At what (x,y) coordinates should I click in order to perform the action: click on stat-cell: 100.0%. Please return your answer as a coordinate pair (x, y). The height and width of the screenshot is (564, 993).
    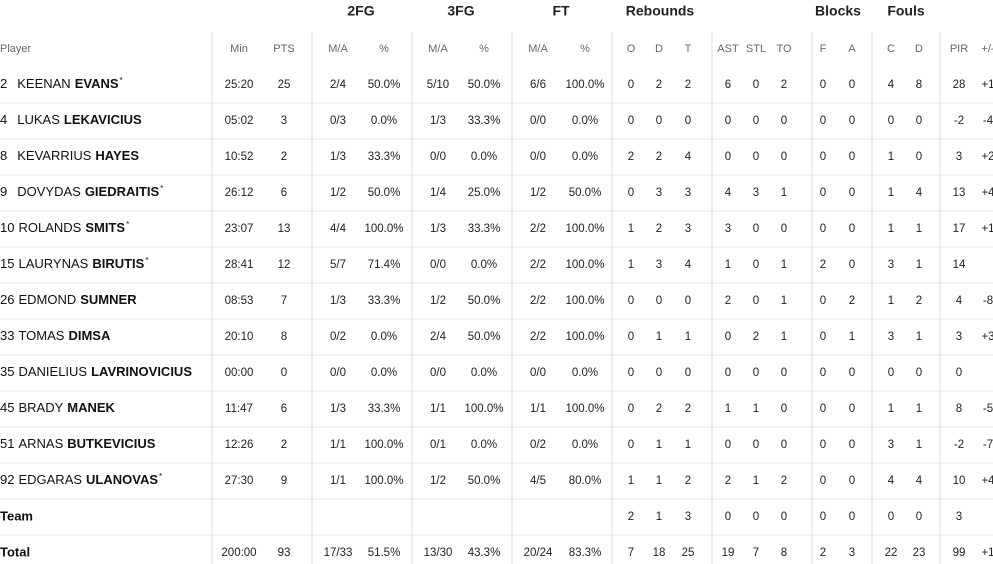
    Looking at the image, I should click on (584, 337).